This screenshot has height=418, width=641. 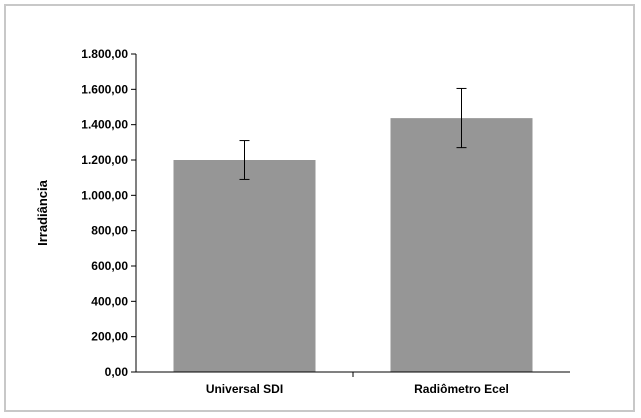 I want to click on y-tick-label: 0,00, so click(x=117, y=372).